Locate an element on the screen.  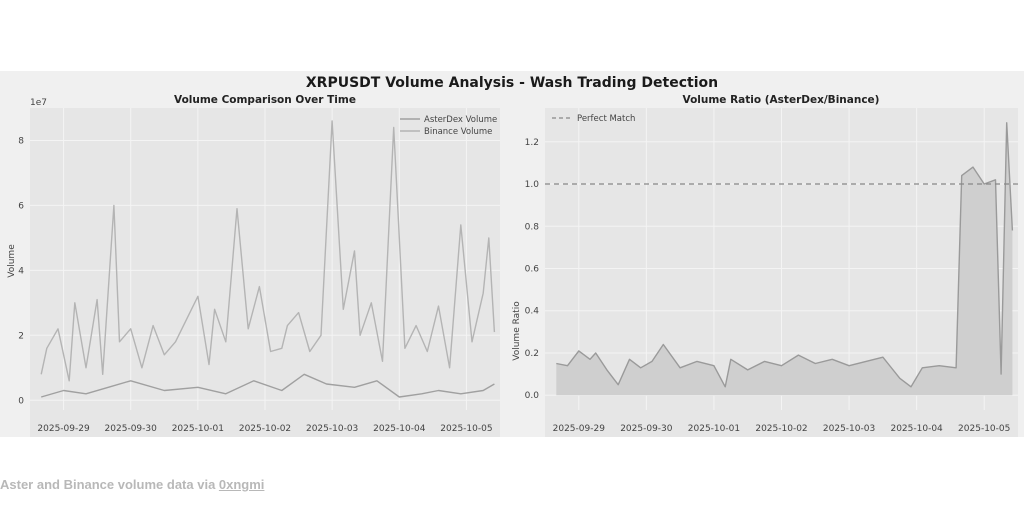
volume-y-ticks: 0 2 4 6 8 is located at coordinates (21, 271).